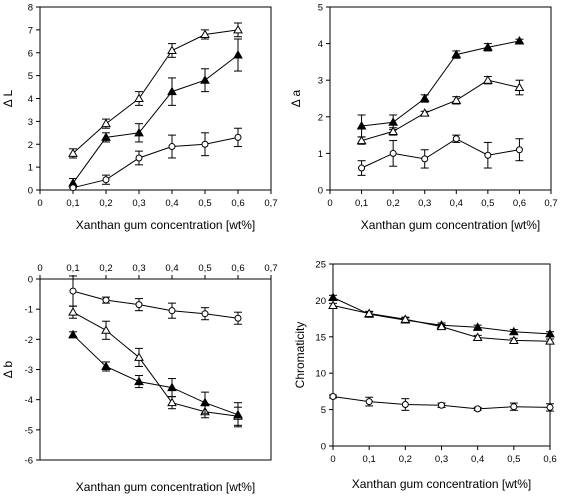  I want to click on y-tick-label: 6, so click(30, 53).